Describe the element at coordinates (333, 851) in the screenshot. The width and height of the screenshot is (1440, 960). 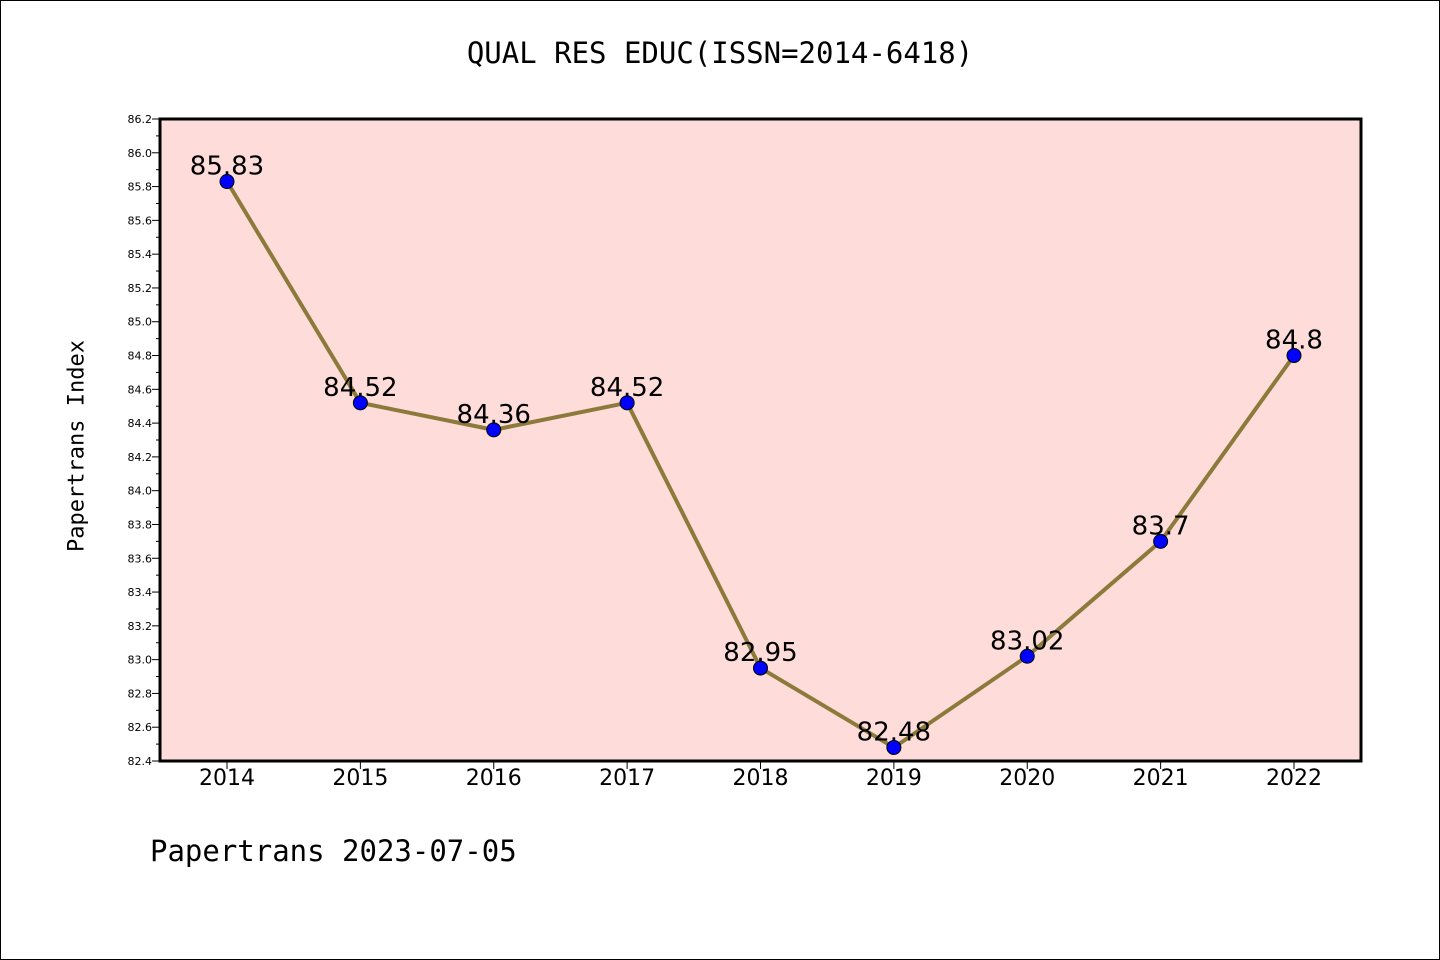
I see `footer-text: Papertrans 2023-07-05` at that location.